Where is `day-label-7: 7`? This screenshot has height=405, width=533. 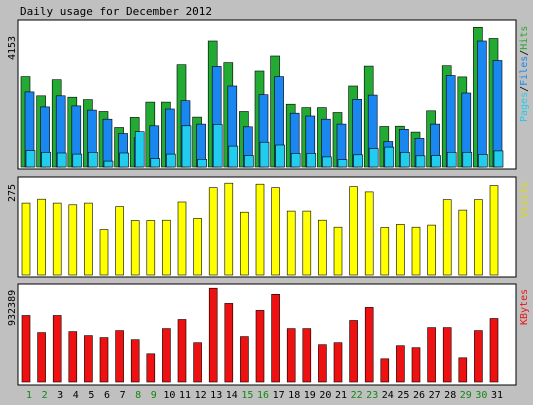
day-label-7: 7 is located at coordinates (123, 395).